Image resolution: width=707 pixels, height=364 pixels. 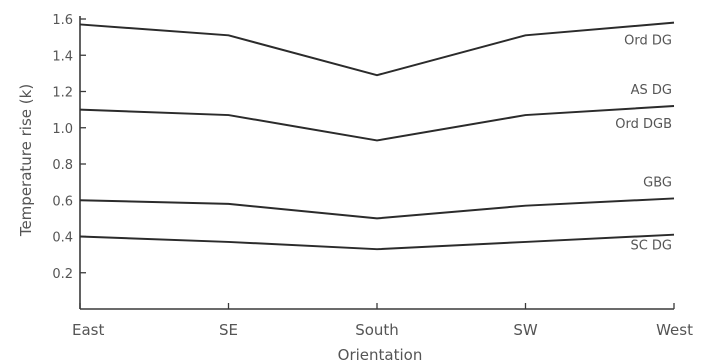 What do you see at coordinates (88, 330) in the screenshot?
I see `x-tick-label: East` at bounding box center [88, 330].